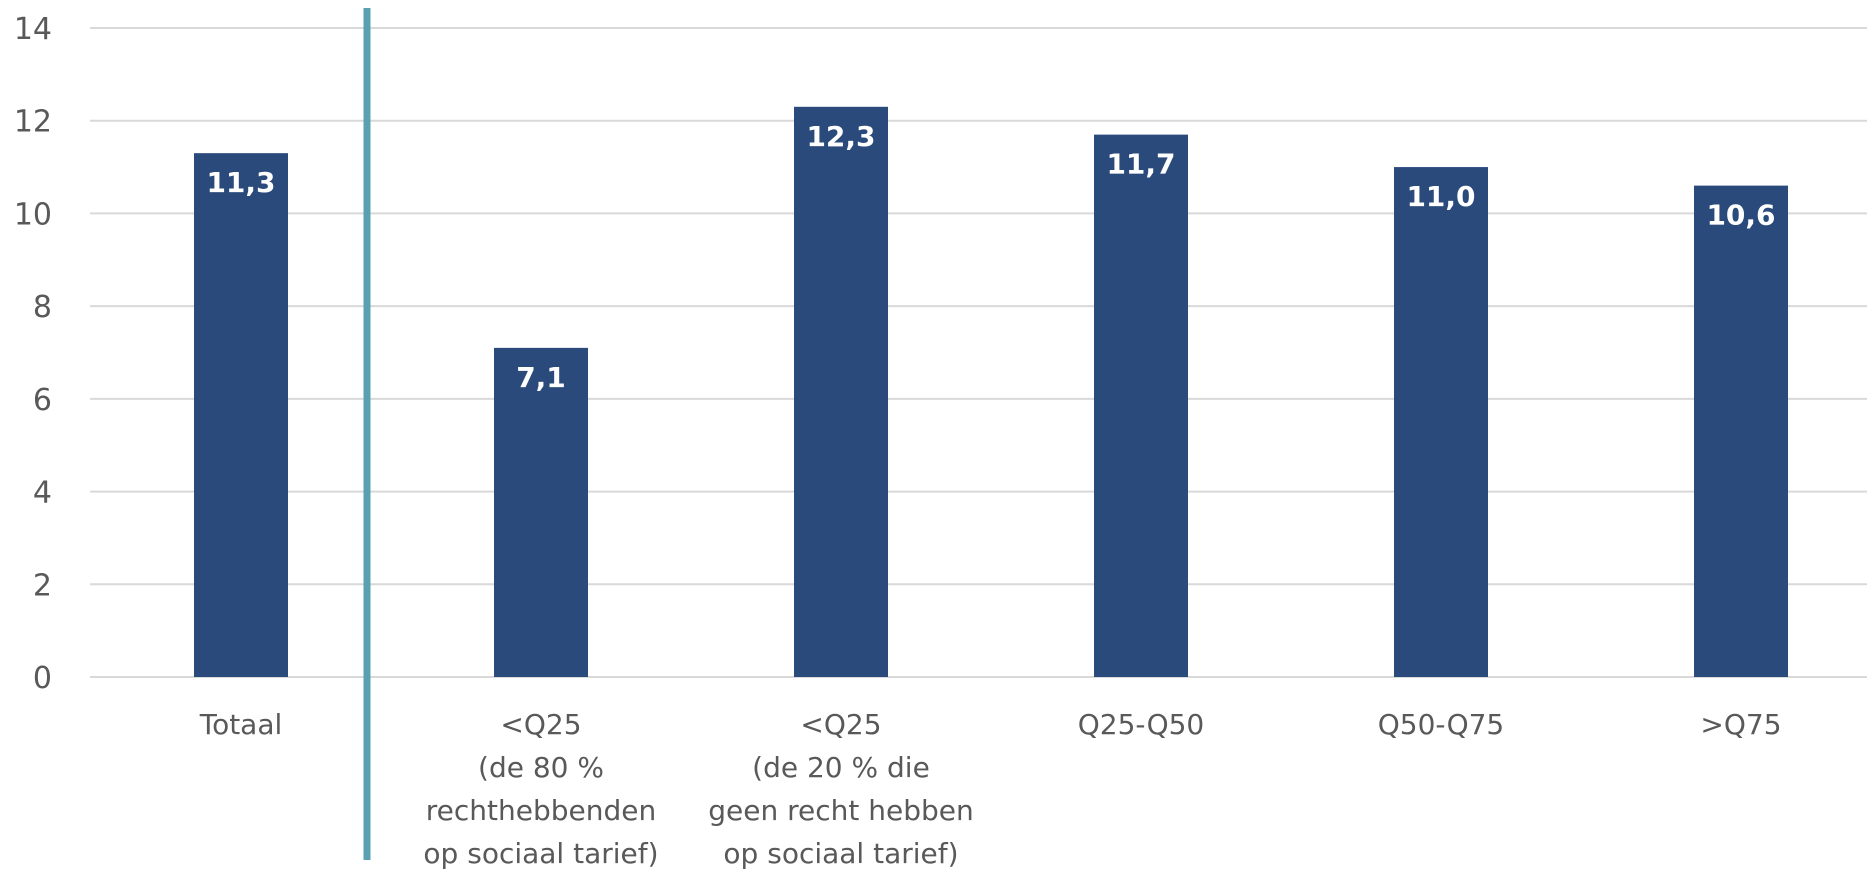  Describe the element at coordinates (42, 585) in the screenshot. I see `y-tick-label: 2` at that location.